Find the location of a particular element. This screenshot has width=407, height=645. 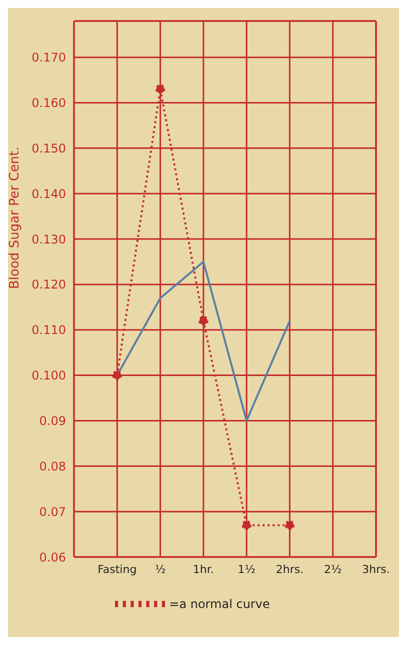

x-tick-label: 2½ is located at coordinates (333, 569).